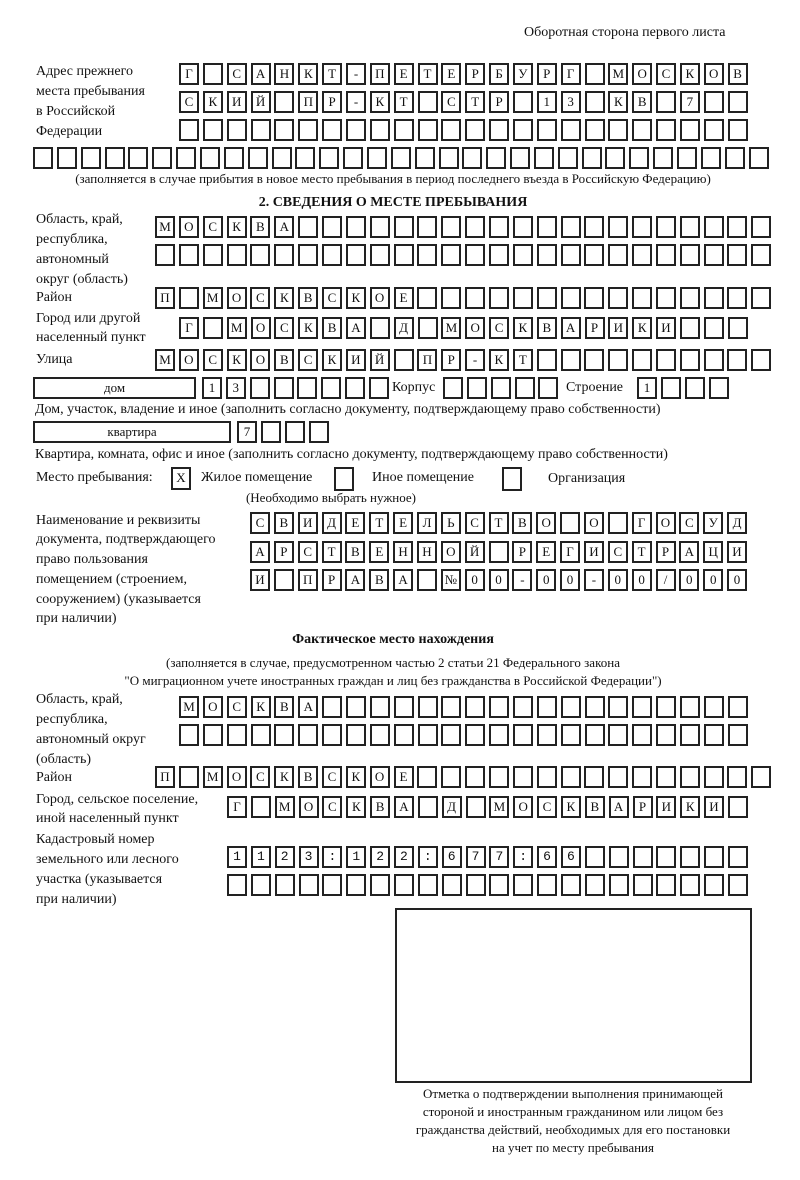  I want to click on char-cell: 3, so click(235, 388).